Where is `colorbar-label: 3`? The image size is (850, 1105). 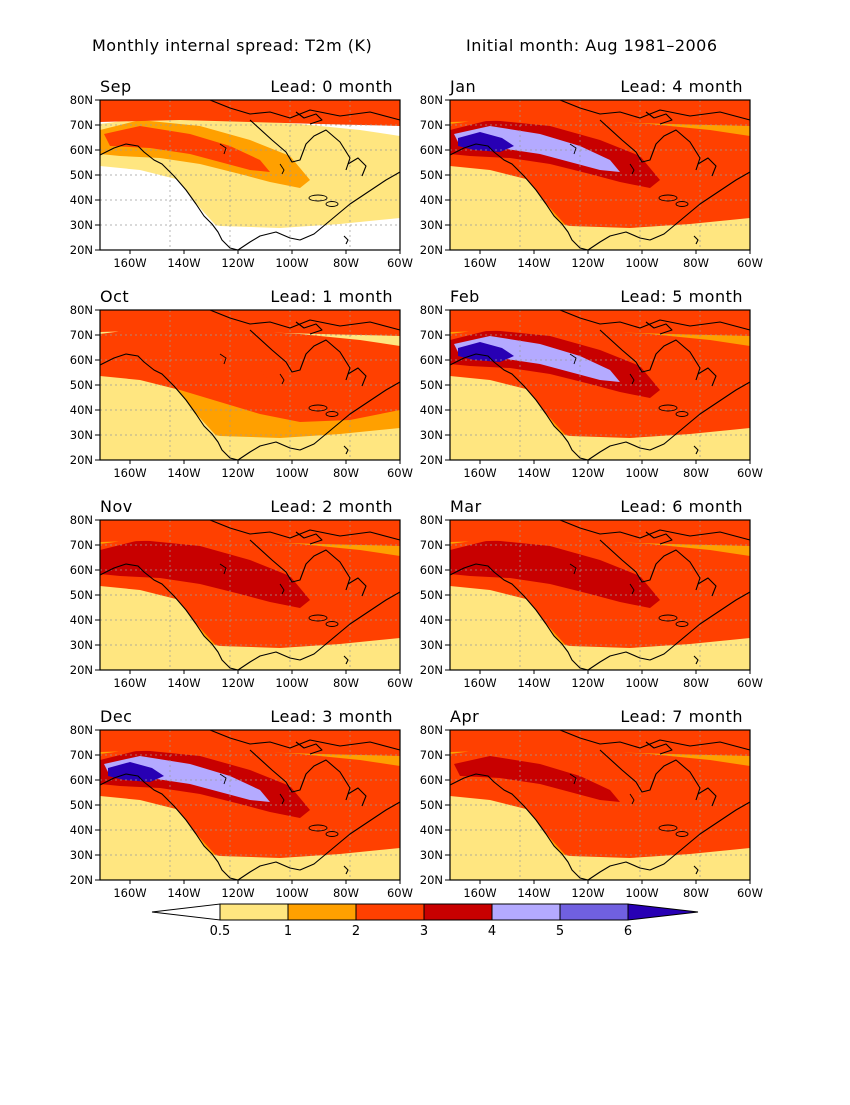 colorbar-label: 3 is located at coordinates (424, 931).